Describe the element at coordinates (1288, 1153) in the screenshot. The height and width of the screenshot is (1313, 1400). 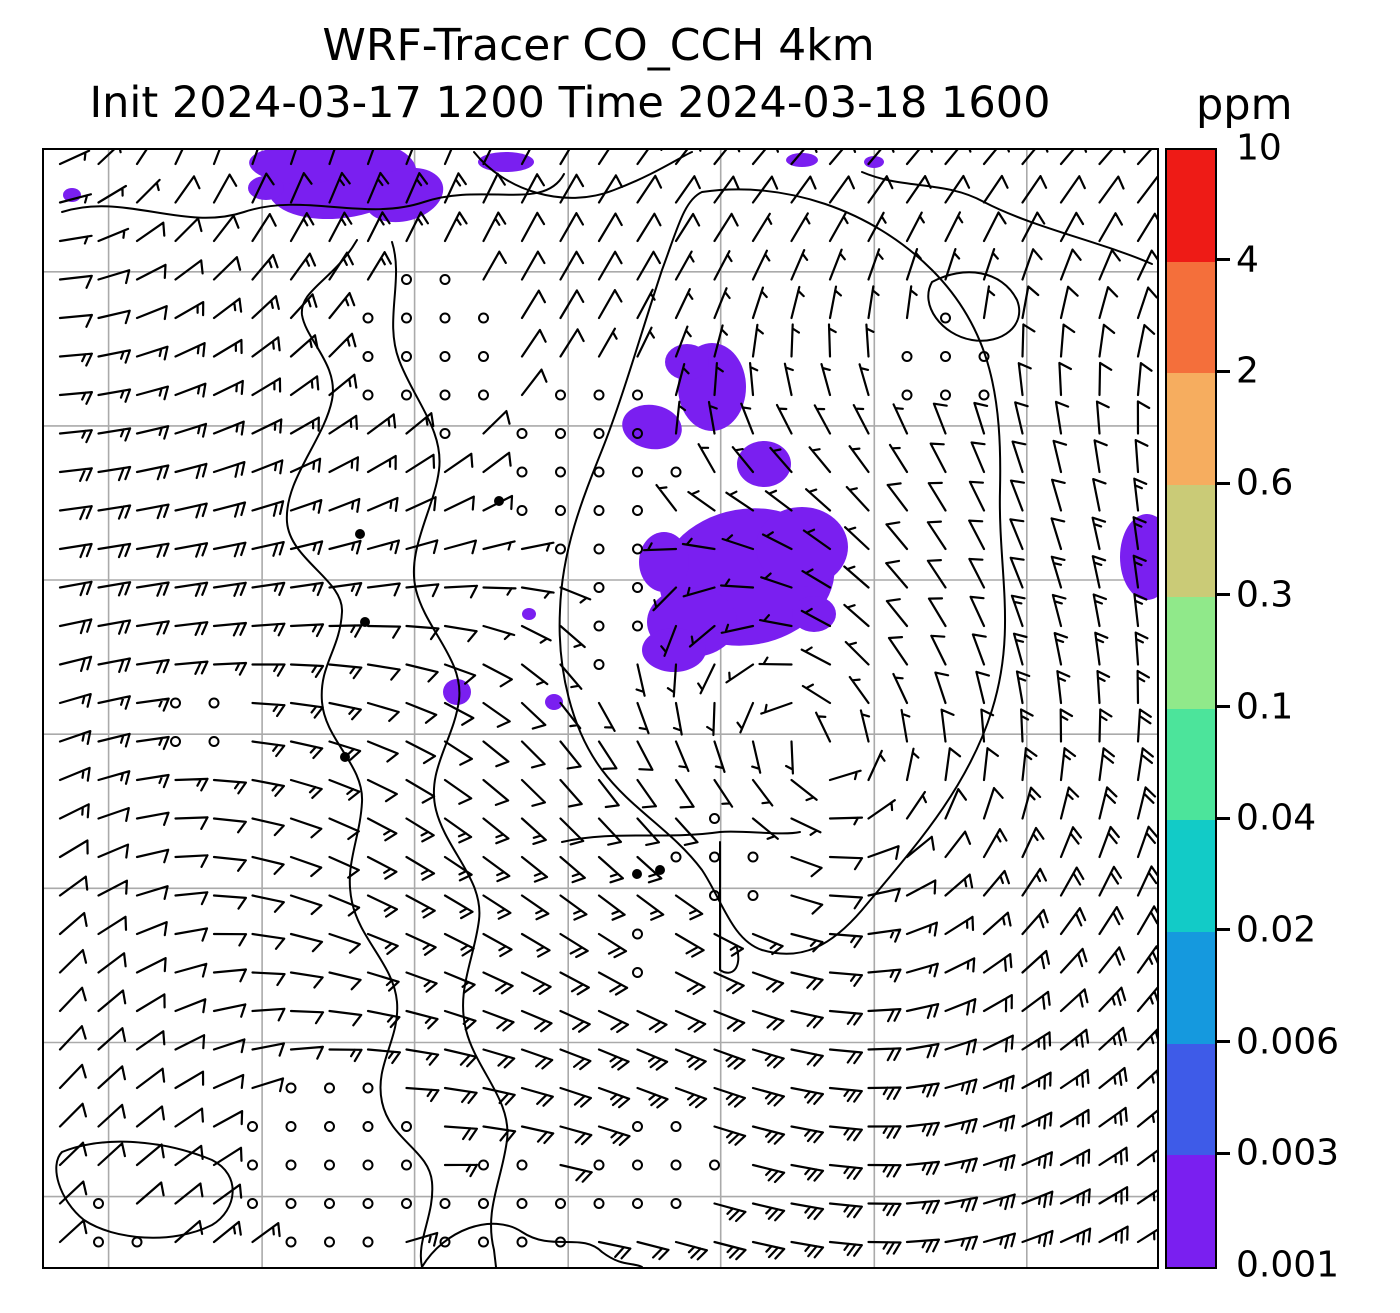
I see `colorbar-tick-label: 0.003` at that location.